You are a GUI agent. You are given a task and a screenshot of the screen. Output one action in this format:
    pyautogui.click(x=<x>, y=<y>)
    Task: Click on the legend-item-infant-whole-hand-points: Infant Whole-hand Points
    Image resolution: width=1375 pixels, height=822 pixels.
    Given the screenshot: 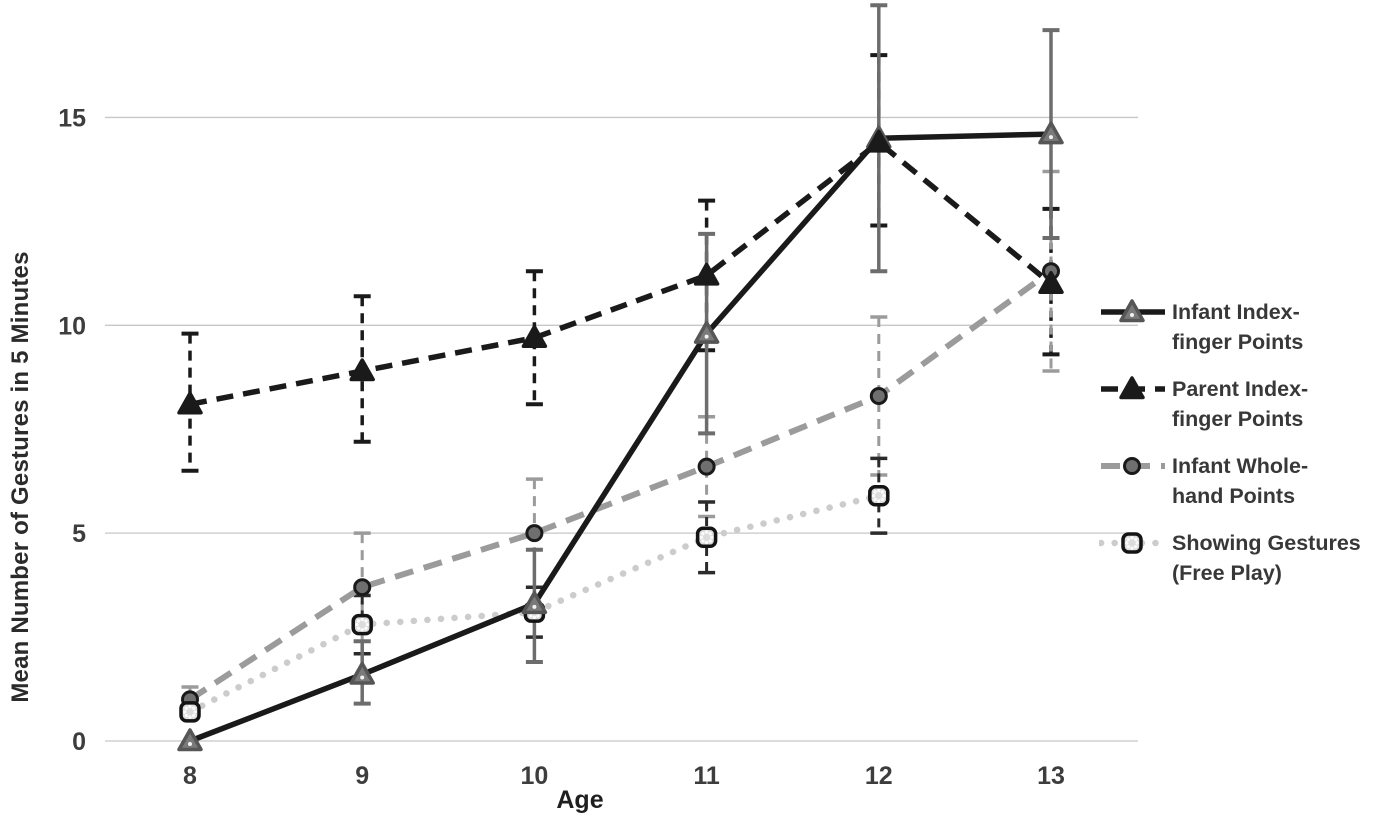 What is the action you would take?
    pyautogui.click(x=1230, y=481)
    